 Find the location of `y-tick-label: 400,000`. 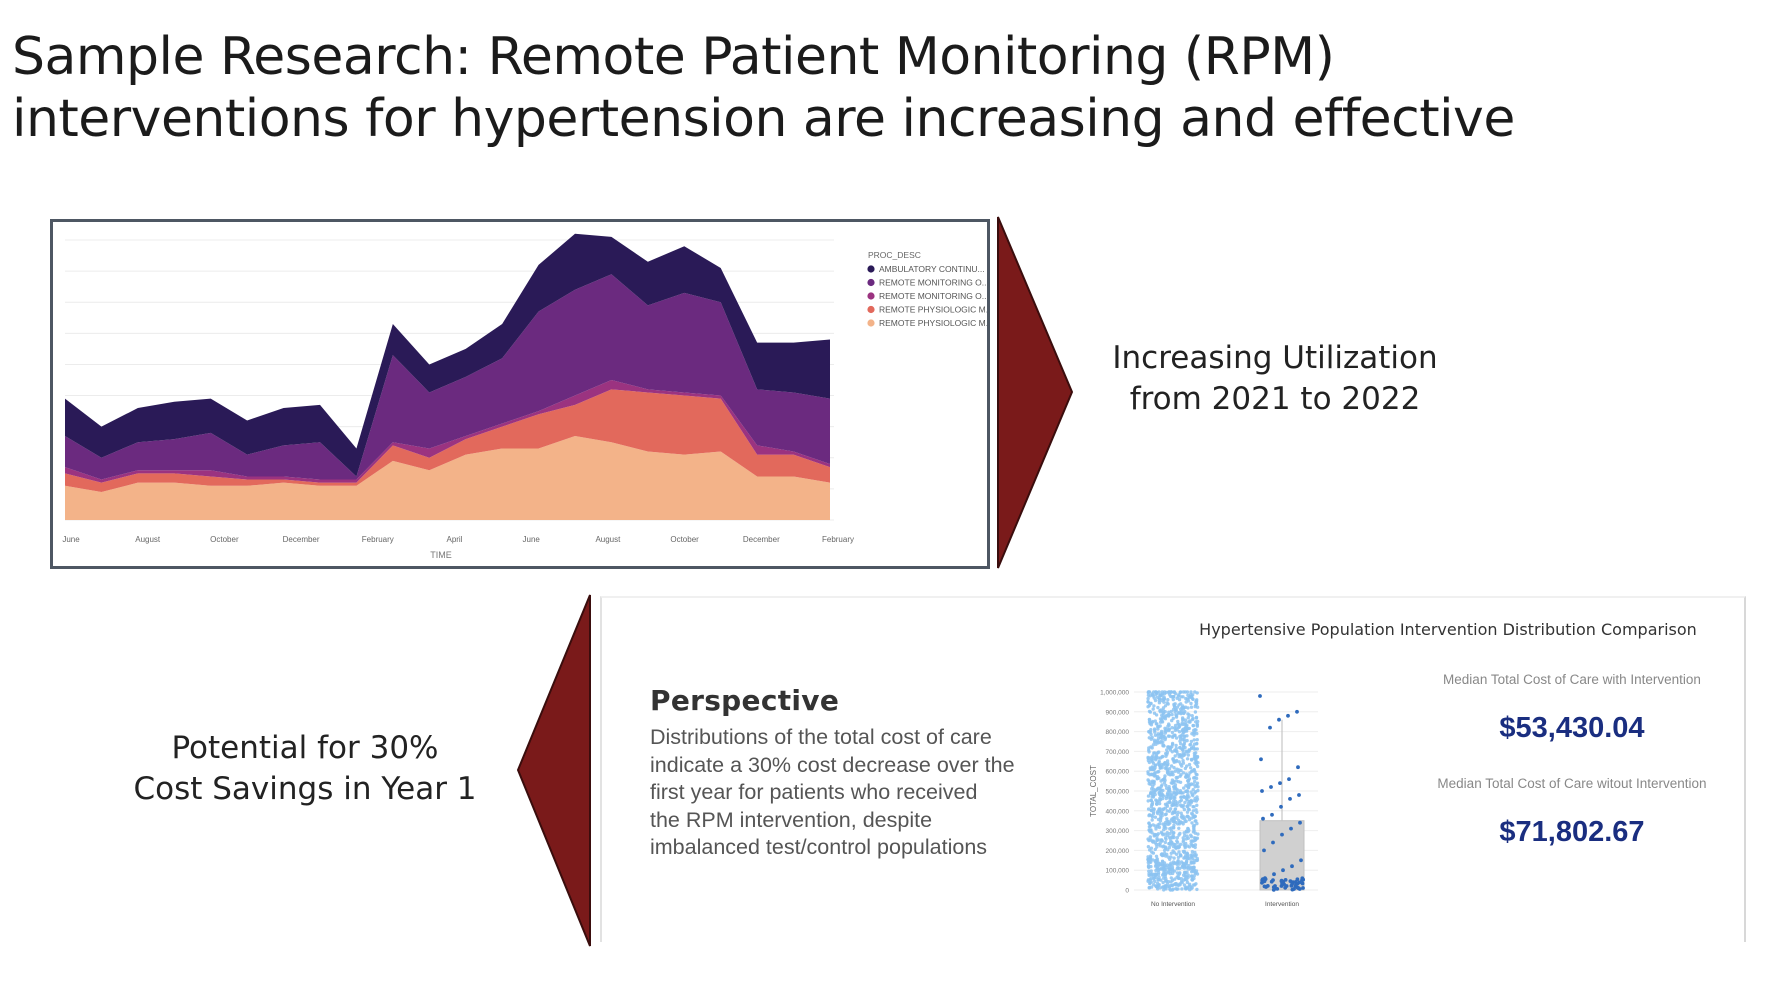

y-tick-label: 400,000 is located at coordinates (1118, 811).